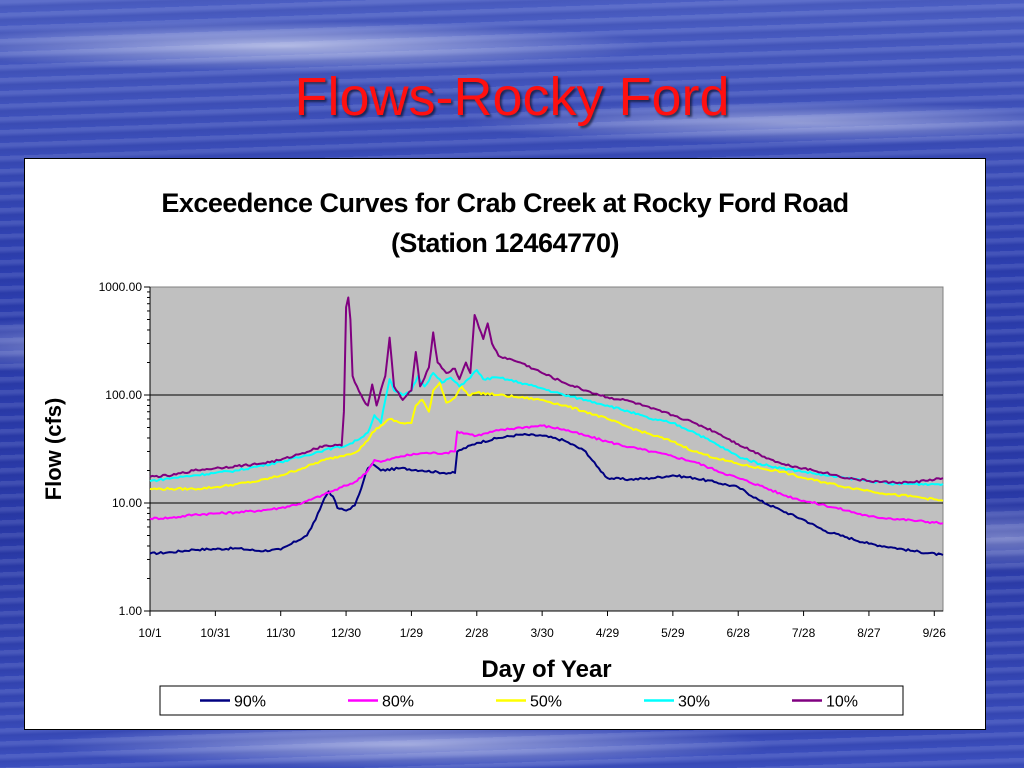  What do you see at coordinates (280, 633) in the screenshot?
I see `x-tick-label: 11/30` at bounding box center [280, 633].